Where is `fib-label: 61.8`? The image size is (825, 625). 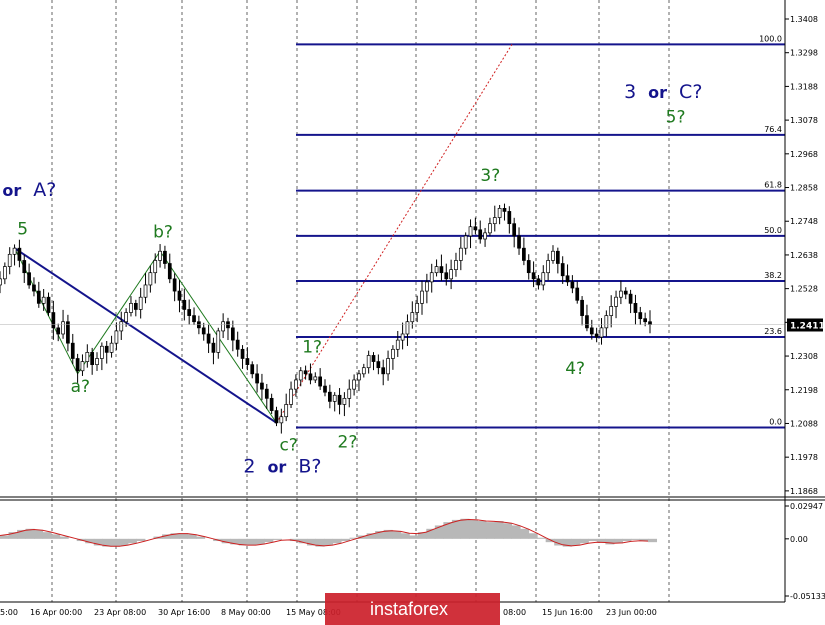
fib-label: 61.8 is located at coordinates (773, 185).